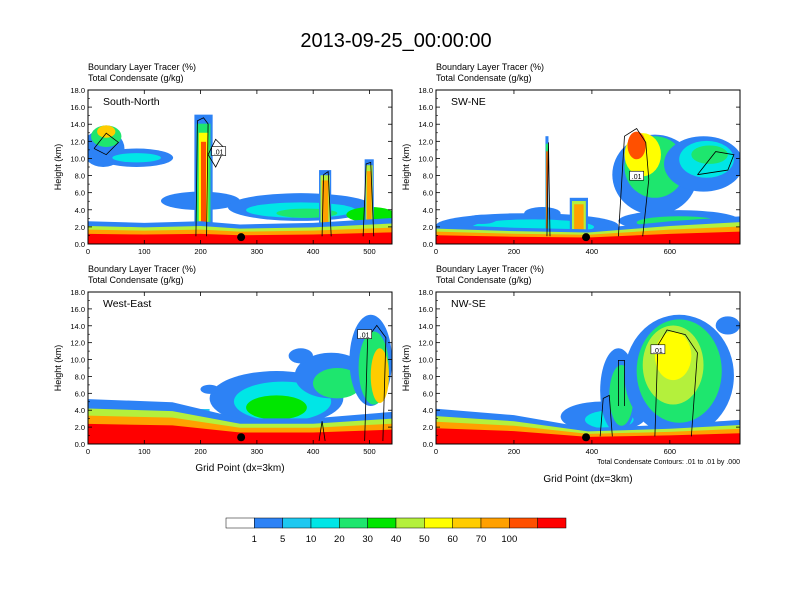 The image size is (792, 612). What do you see at coordinates (127, 304) in the screenshot?
I see `panel-label: West-East` at bounding box center [127, 304].